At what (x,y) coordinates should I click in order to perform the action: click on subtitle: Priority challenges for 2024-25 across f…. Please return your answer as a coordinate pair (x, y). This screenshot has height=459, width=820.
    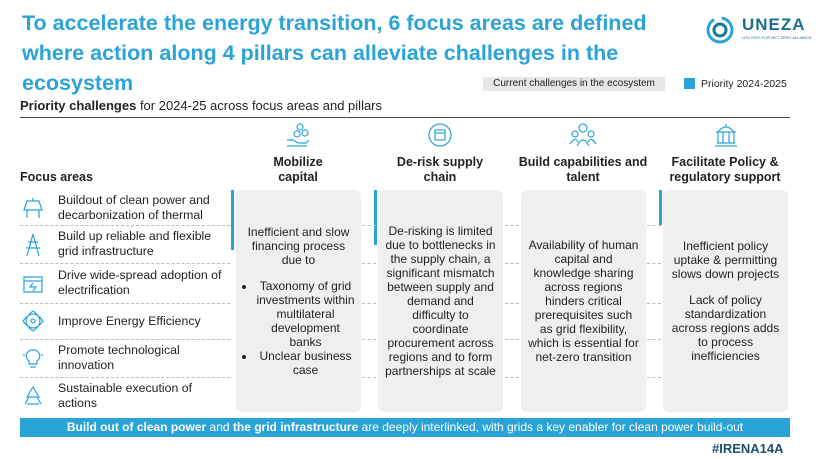
    Looking at the image, I should click on (201, 106).